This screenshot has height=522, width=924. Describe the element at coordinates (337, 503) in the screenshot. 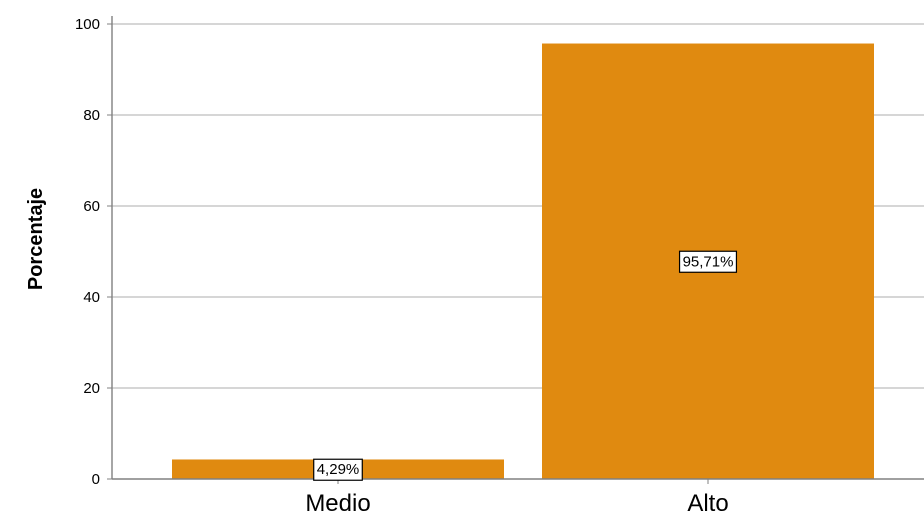

I see `x-tick-label-medio: Medio` at that location.